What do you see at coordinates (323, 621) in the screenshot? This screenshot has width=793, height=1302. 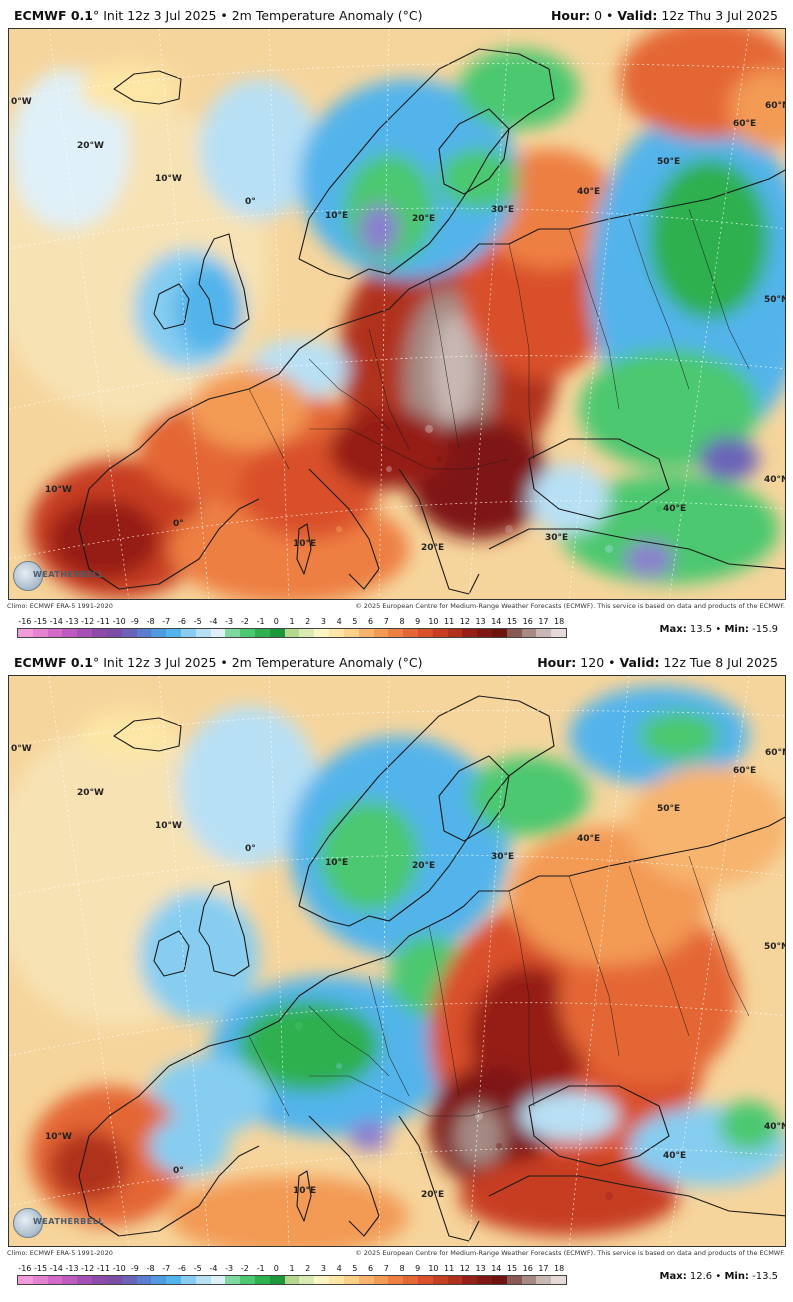 I see `scale-tick-label: 3` at bounding box center [323, 621].